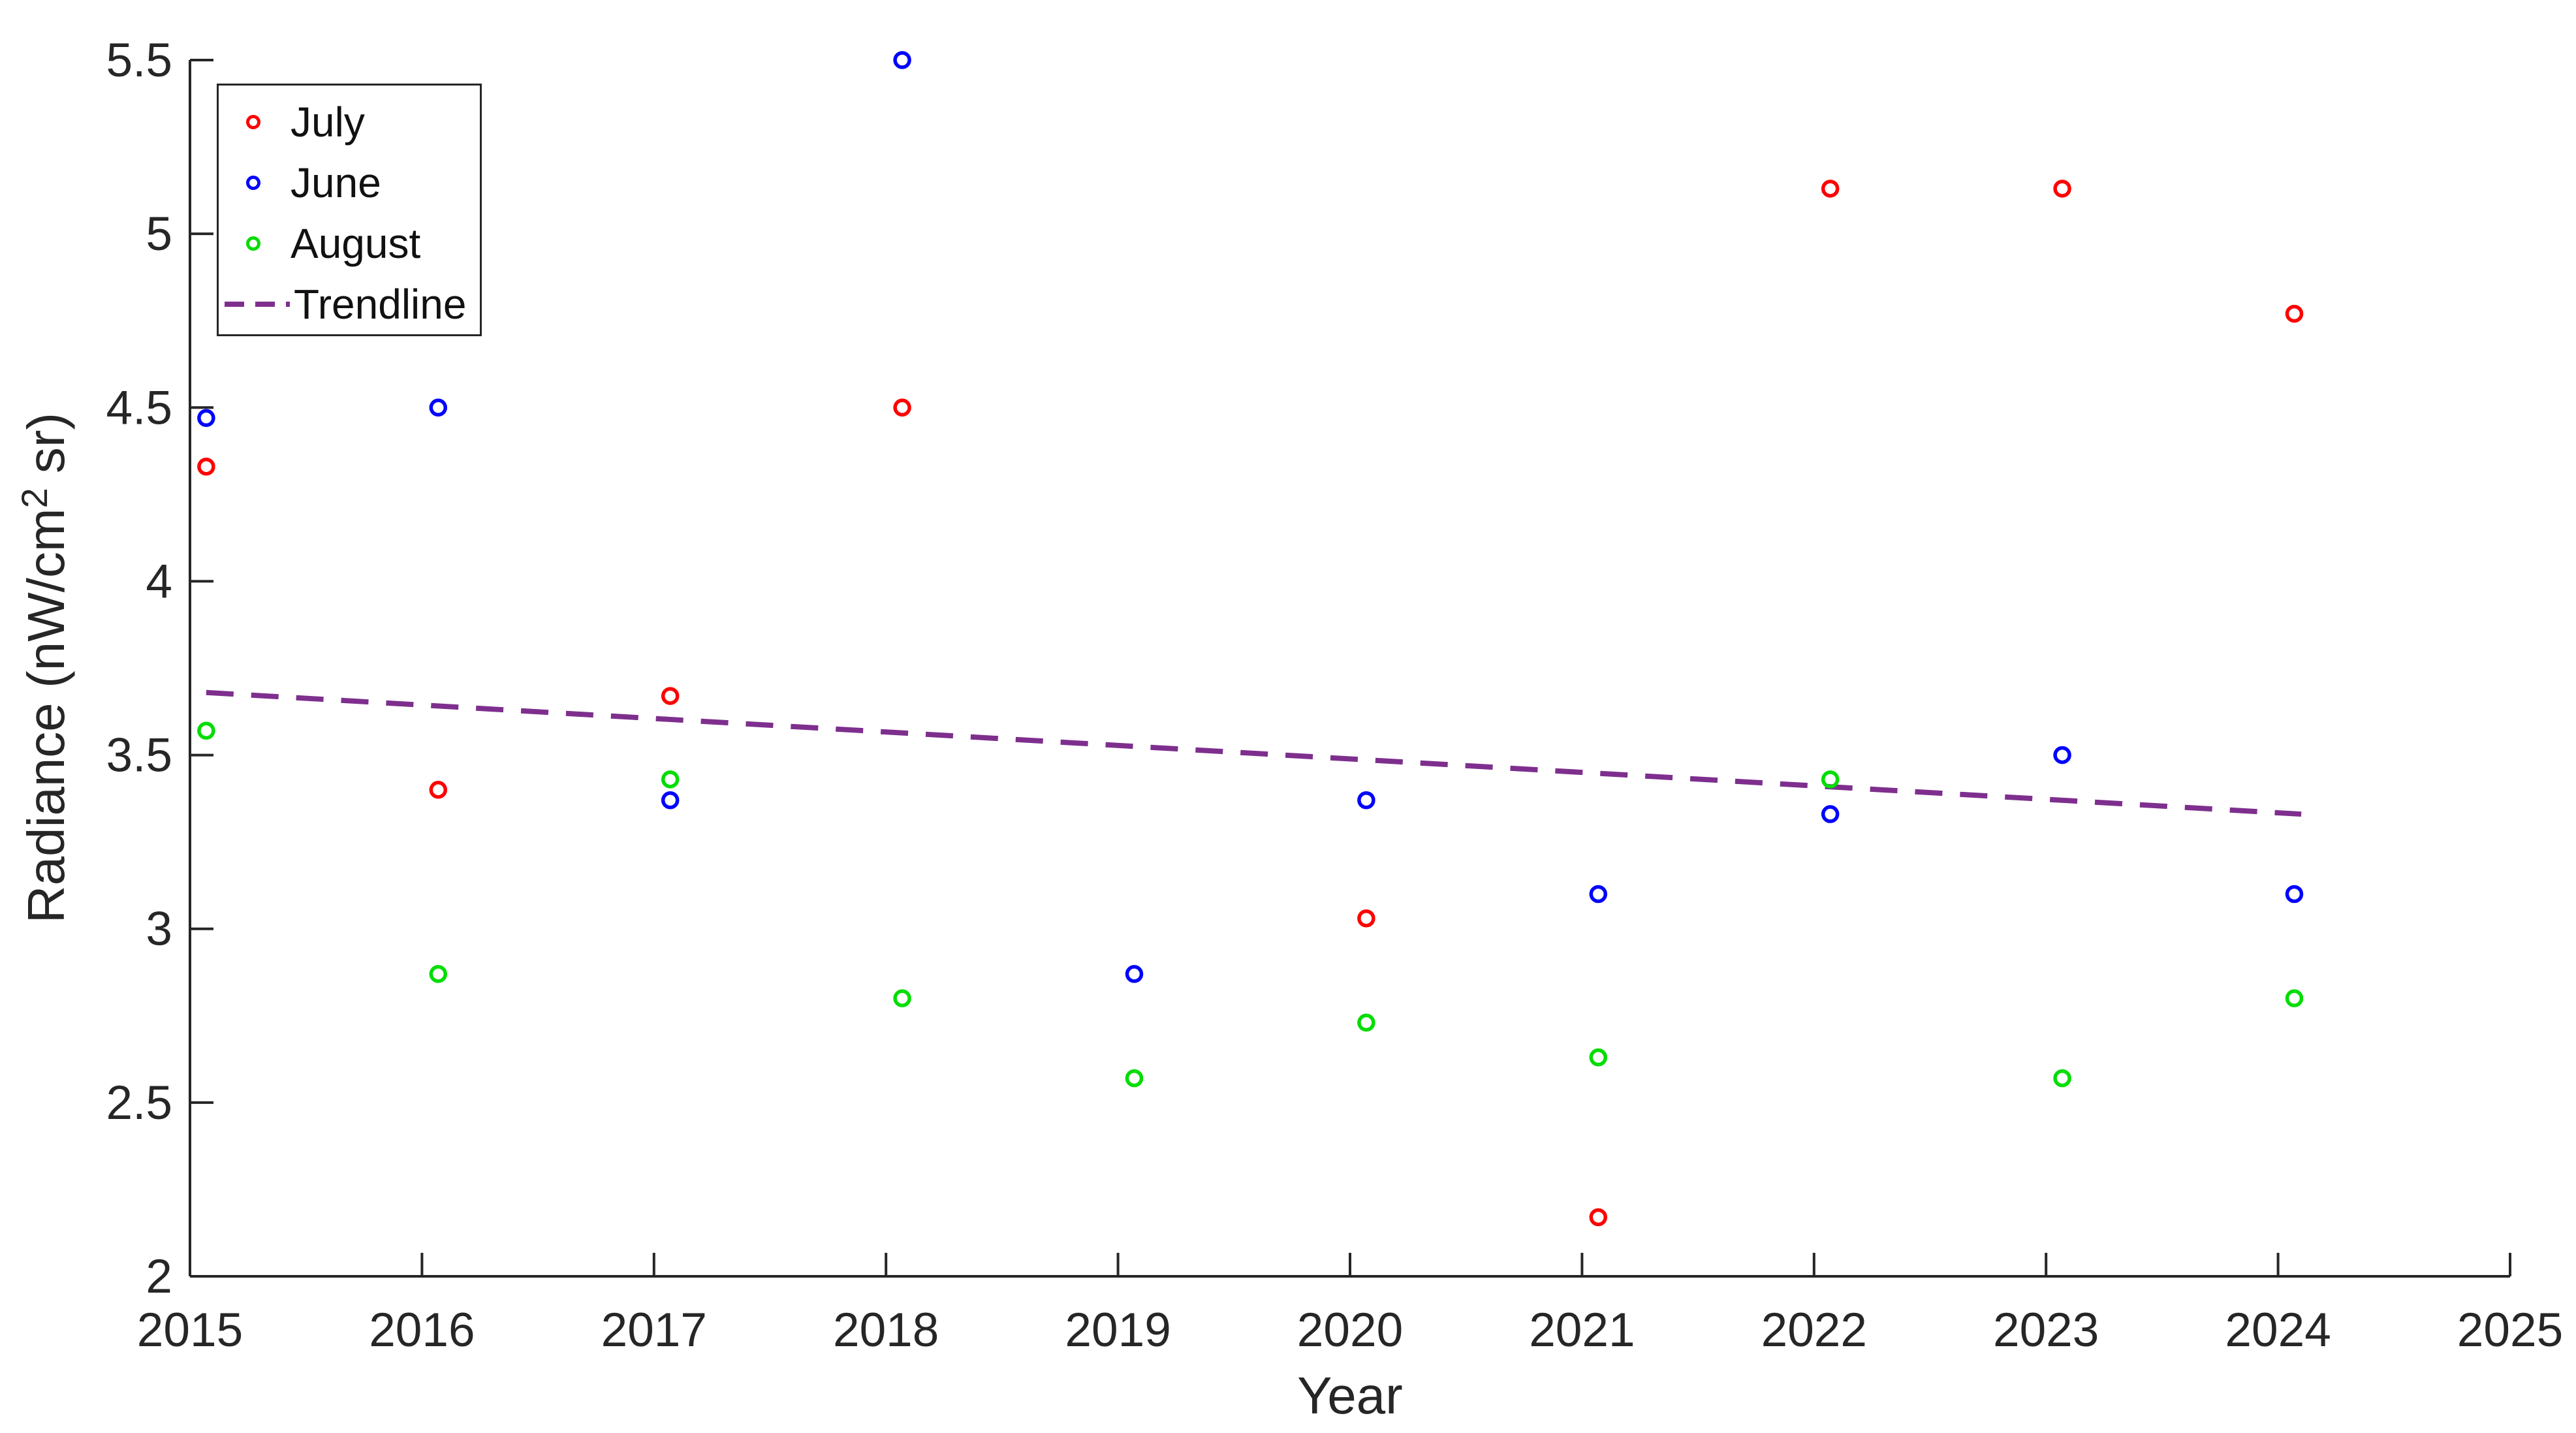 This screenshot has width=2576, height=1433. Describe the element at coordinates (46, 450) in the screenshot. I see `y-axis-label-unit: sr)` at that location.